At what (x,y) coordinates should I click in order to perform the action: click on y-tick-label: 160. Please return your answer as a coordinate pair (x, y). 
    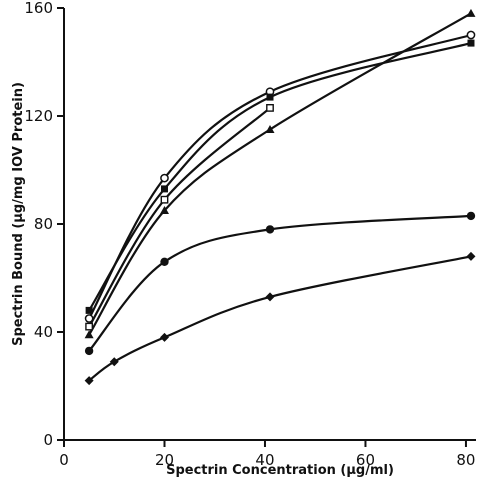
    Looking at the image, I should click on (38, 8).